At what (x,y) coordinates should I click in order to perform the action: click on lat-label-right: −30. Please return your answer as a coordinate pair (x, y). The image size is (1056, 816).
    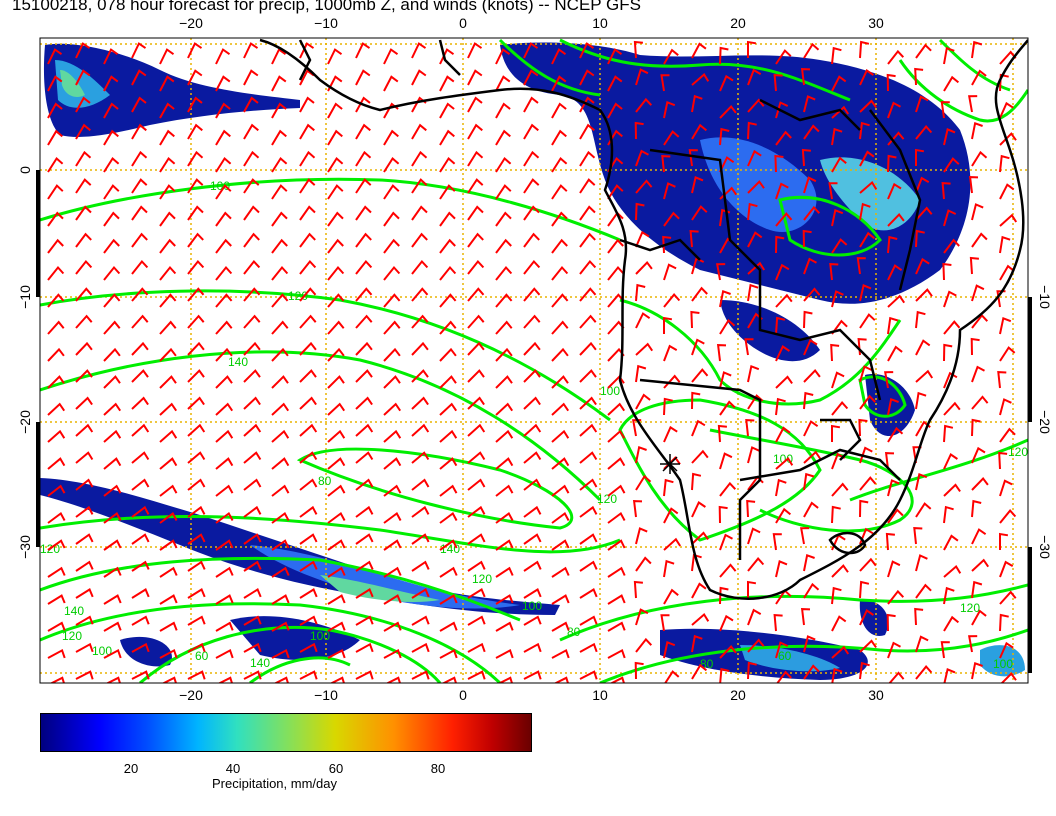
    Looking at the image, I should click on (1045, 547).